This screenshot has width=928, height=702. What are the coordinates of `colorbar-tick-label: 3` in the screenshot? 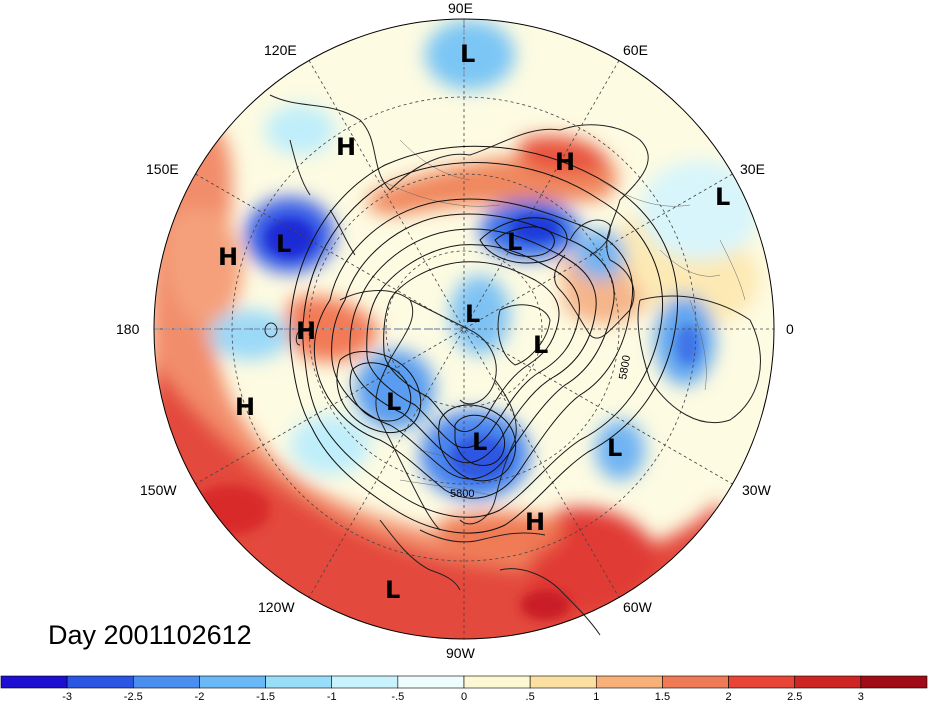 It's located at (861, 696).